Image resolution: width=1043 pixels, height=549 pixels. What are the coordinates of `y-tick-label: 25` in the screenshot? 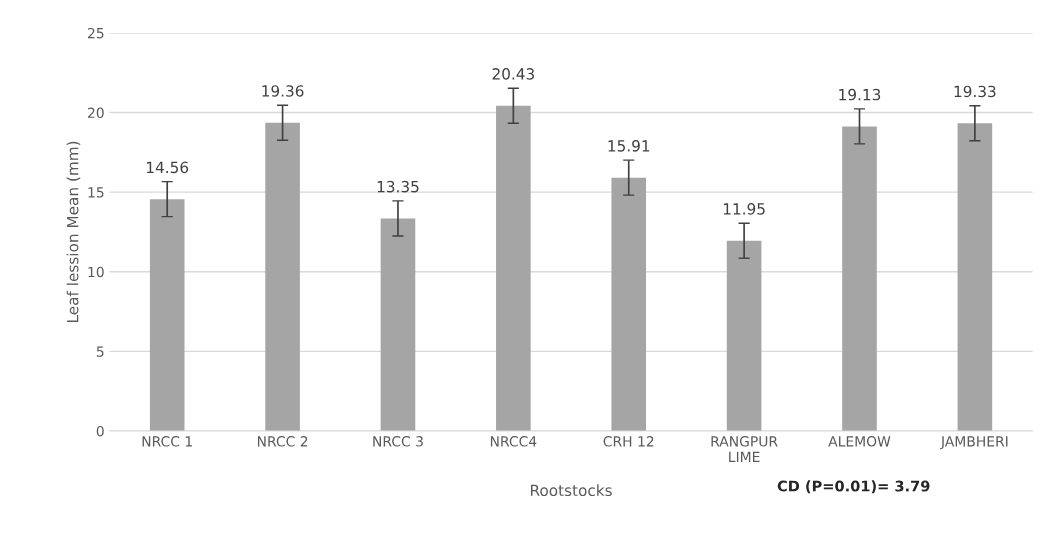 It's located at (96, 33).